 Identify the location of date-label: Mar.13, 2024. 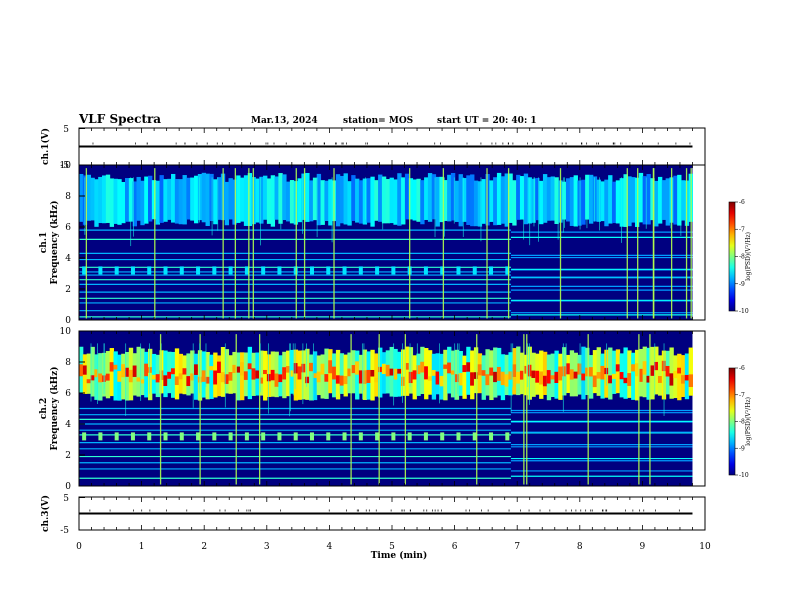
(284, 121).